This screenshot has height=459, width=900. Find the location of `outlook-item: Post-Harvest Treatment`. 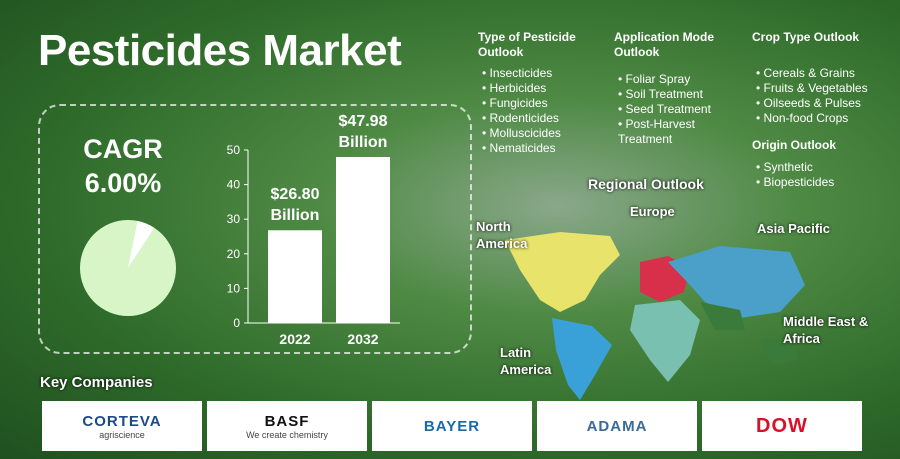

outlook-item: Post-Harvest Treatment is located at coordinates (678, 132).